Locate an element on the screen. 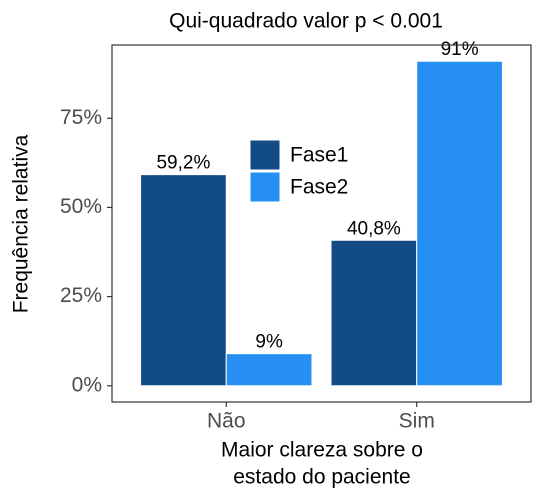 This screenshot has width=542, height=495. y-axis-label: Frequência relativa is located at coordinates (21, 223).